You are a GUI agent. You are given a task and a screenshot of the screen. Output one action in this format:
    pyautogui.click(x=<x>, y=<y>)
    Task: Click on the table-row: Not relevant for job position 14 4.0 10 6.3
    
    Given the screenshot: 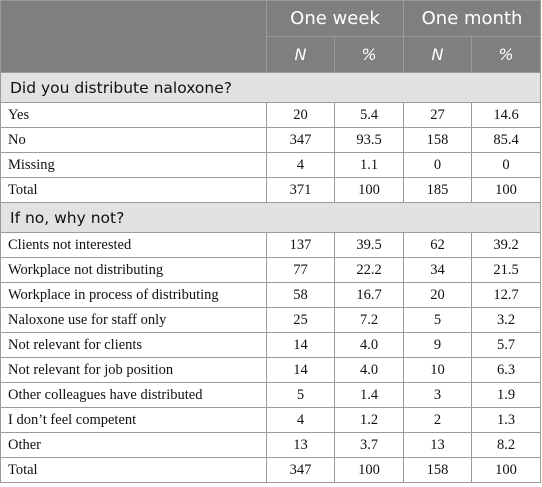 What is the action you would take?
    pyautogui.click(x=271, y=370)
    